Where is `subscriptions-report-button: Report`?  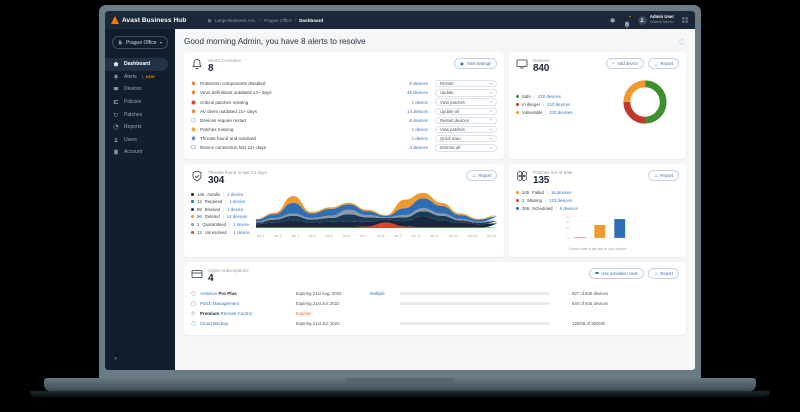
subscriptions-report-button: Report is located at coordinates (663, 273).